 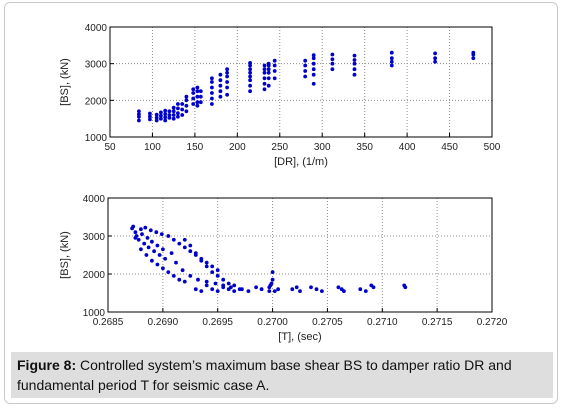 I want to click on chart-2-xtick-label: 0.2700, so click(x=272, y=322).